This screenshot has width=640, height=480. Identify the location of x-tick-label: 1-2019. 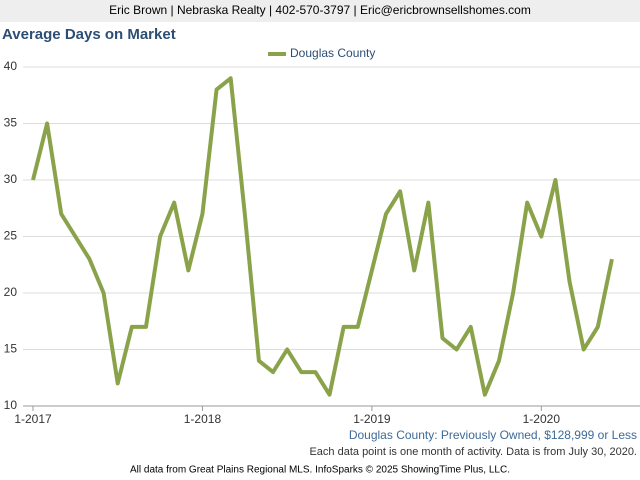
(372, 419).